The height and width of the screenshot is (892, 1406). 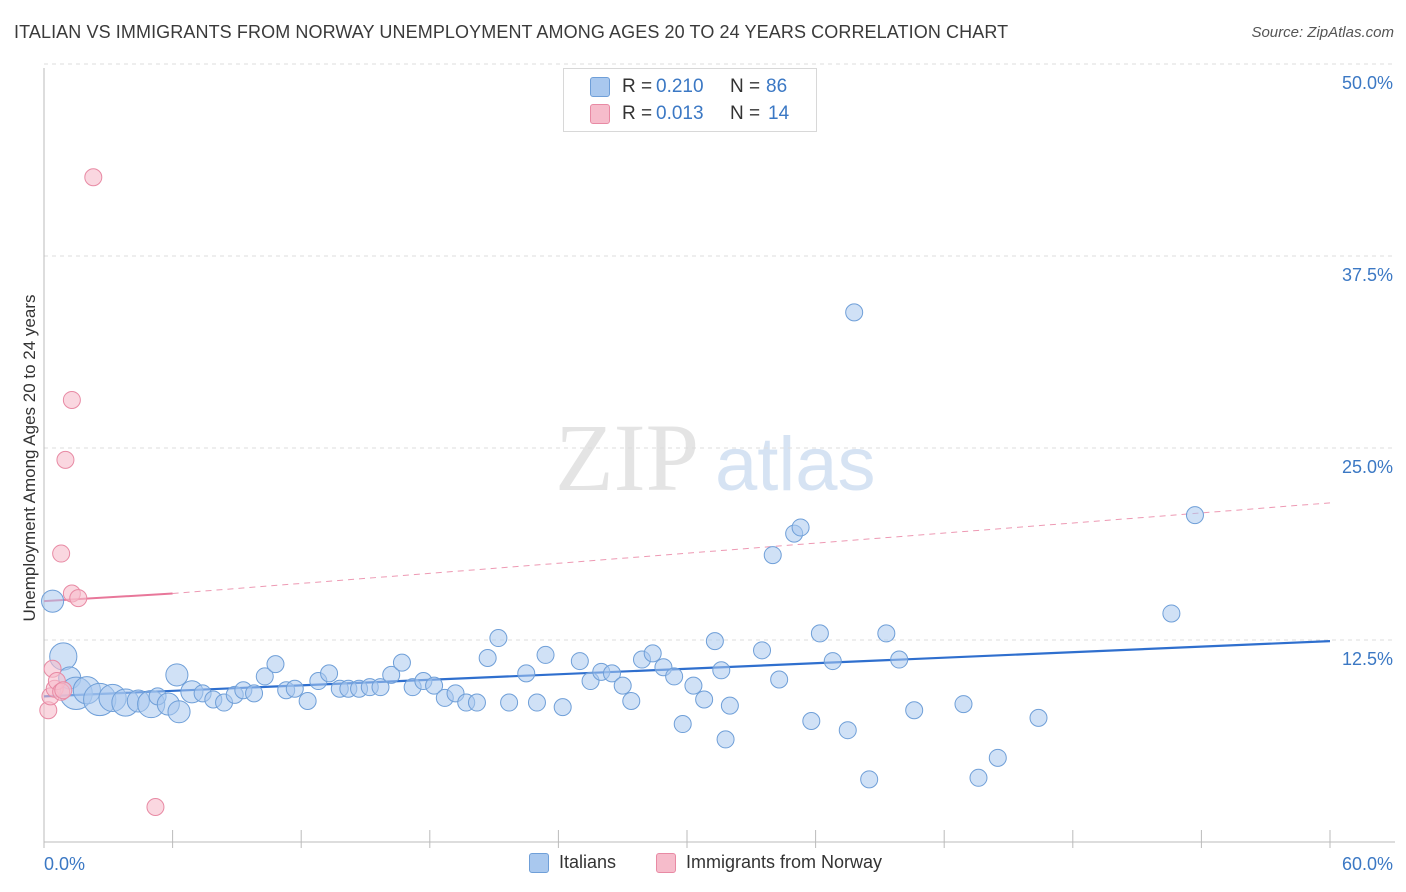 I want to click on watermark: ZIP atlas, so click(x=715, y=457).